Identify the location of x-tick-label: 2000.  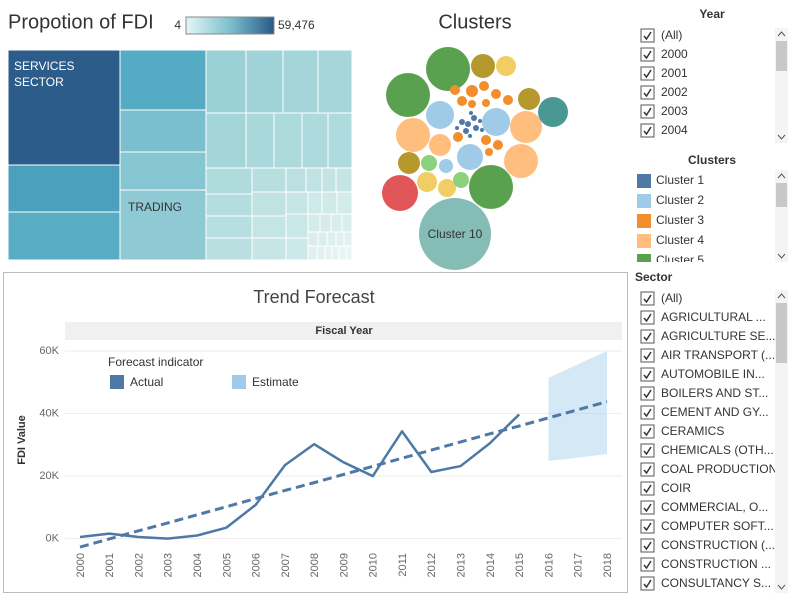
(81, 565).